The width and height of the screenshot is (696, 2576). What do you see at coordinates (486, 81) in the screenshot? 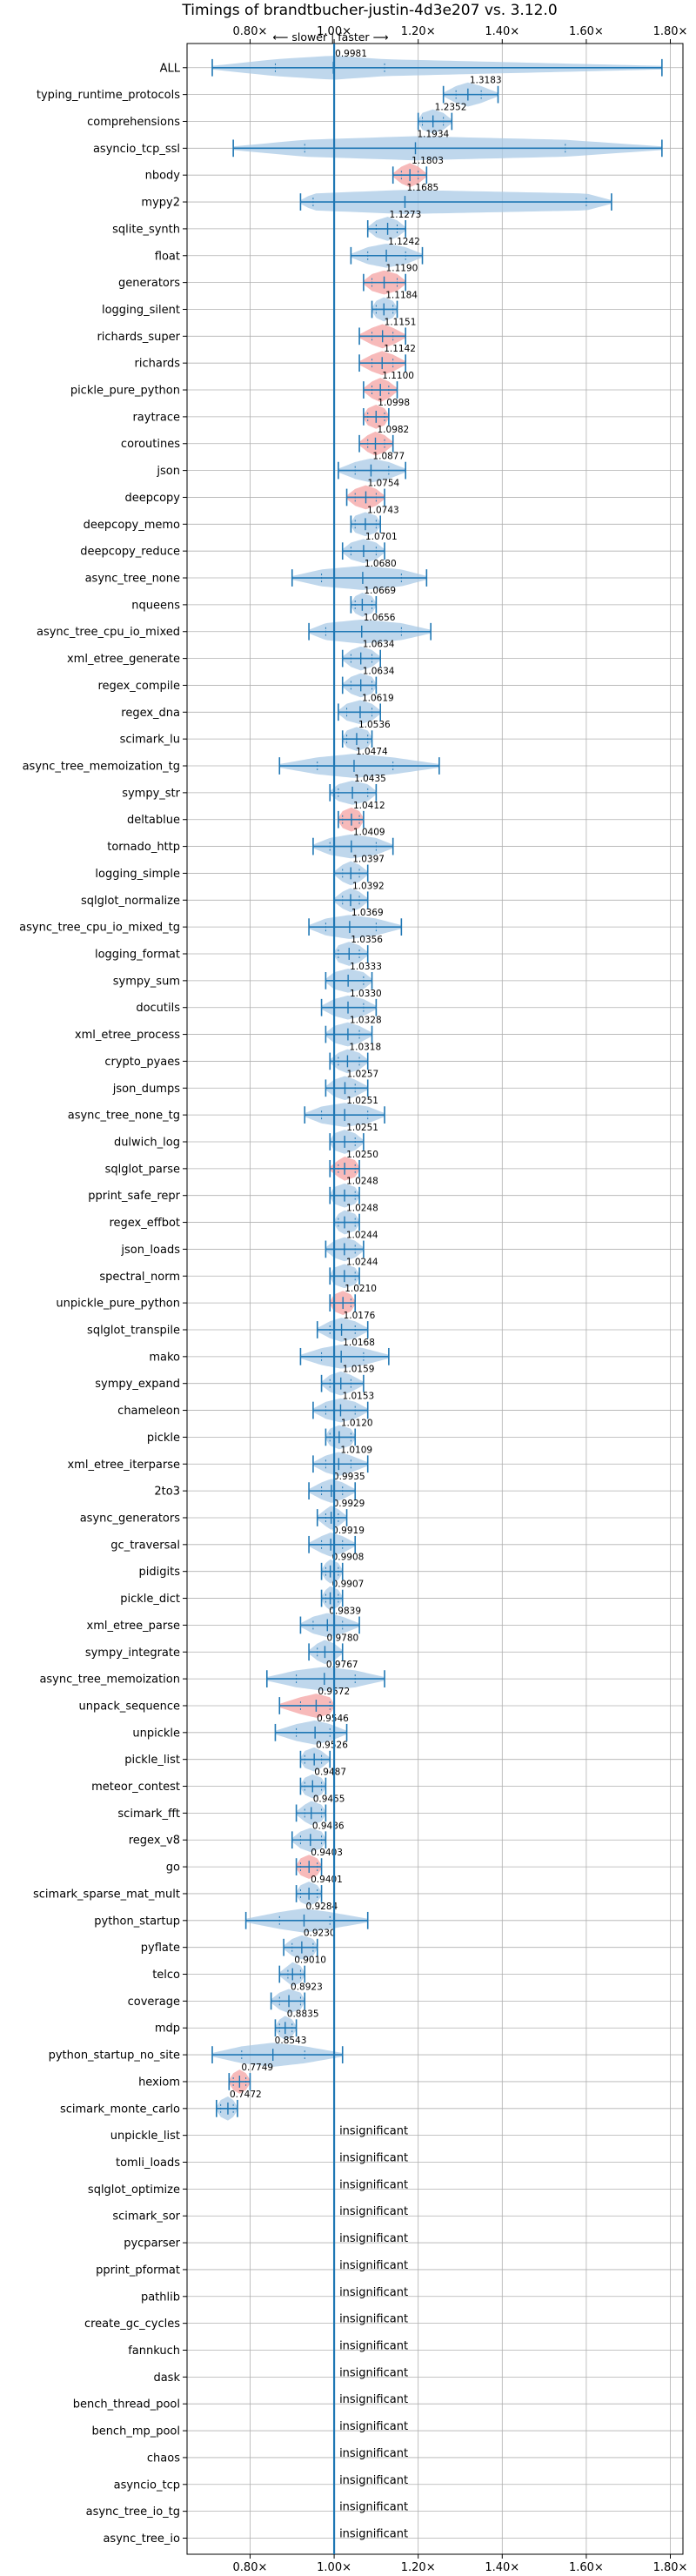
I see `value-label: 1.3183` at bounding box center [486, 81].